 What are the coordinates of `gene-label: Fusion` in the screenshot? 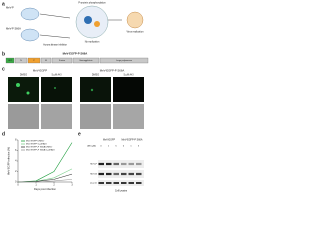 It's located at (62, 61).